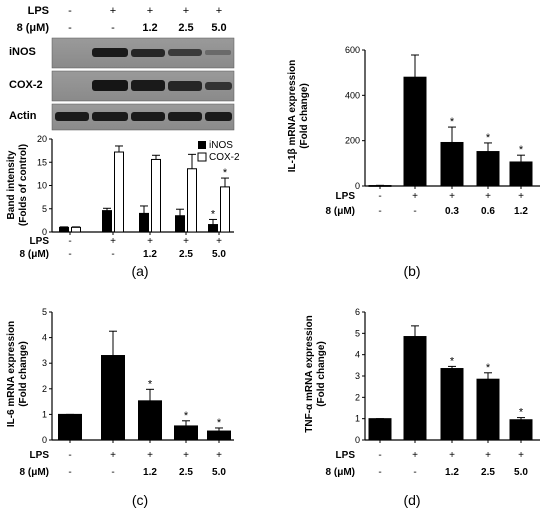 Image resolution: width=550 pixels, height=514 pixels. I want to click on panel-a-header-lps-3: +, so click(150, 11).